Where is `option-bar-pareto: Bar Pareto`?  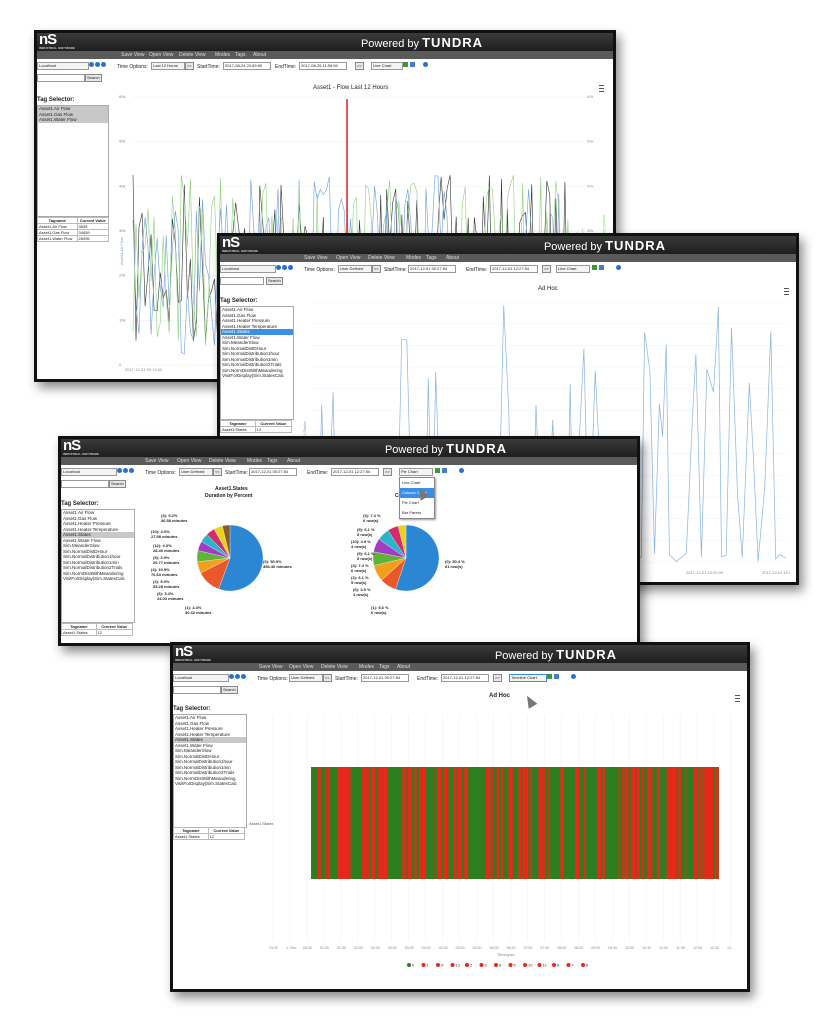
option-bar-pareto: Bar Pareto is located at coordinates (412, 512).